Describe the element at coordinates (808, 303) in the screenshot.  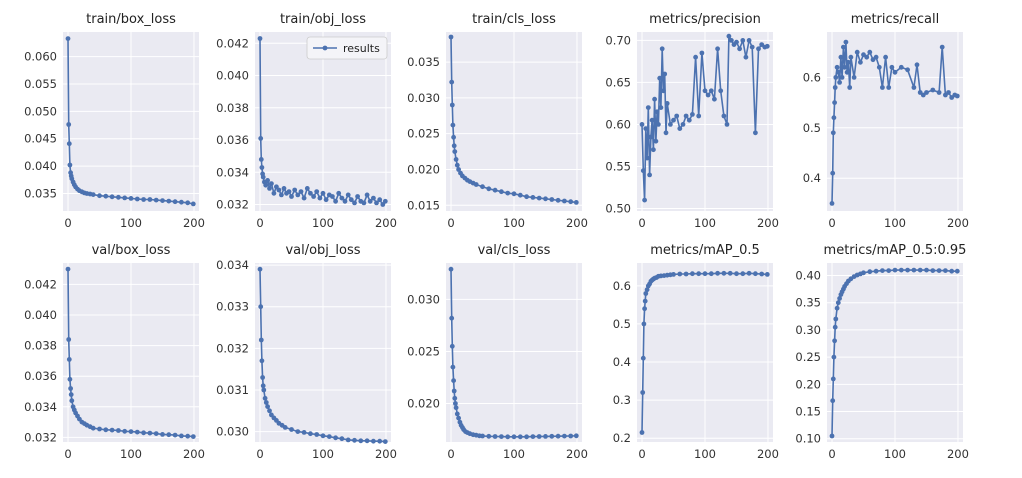
I see `y-tick-label: 0.35` at that location.